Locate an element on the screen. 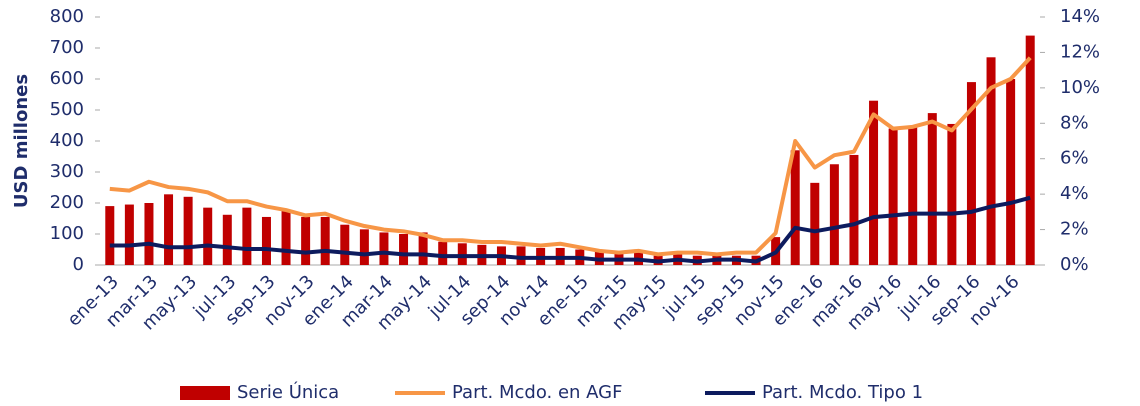 This screenshot has height=406, width=1140. y-tick-label: 100 is located at coordinates (67, 233).